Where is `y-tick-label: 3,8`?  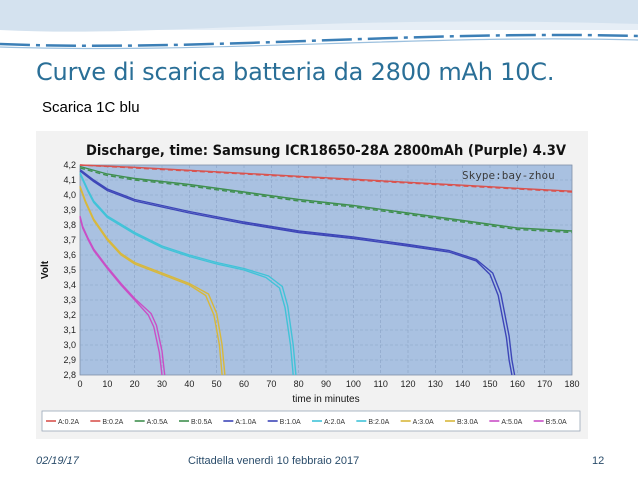 y-tick-label: 3,8 is located at coordinates (69, 225).